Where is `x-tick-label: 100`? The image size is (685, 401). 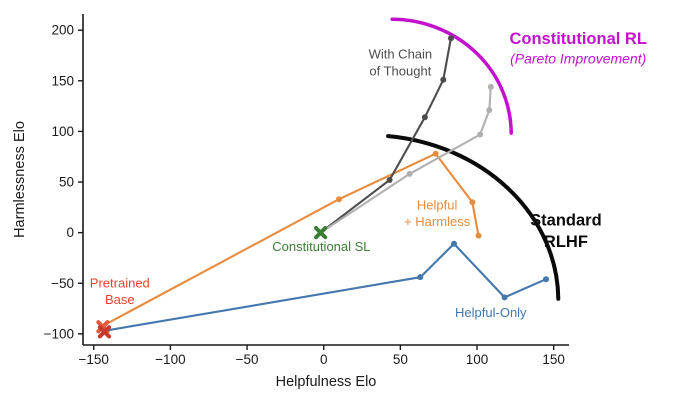
x-tick-label: 100 is located at coordinates (477, 359).